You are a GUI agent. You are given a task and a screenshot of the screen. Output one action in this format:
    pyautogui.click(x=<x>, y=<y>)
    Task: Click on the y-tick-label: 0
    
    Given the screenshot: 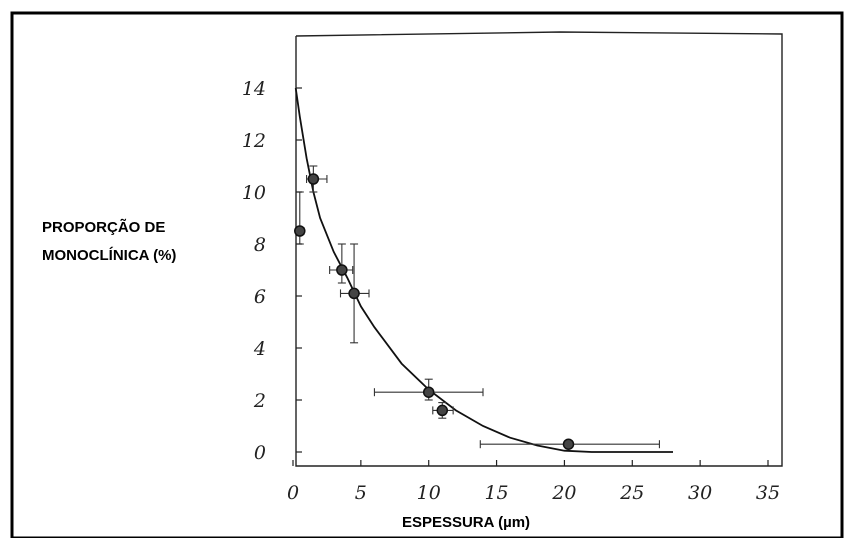 What is the action you would take?
    pyautogui.click(x=260, y=453)
    